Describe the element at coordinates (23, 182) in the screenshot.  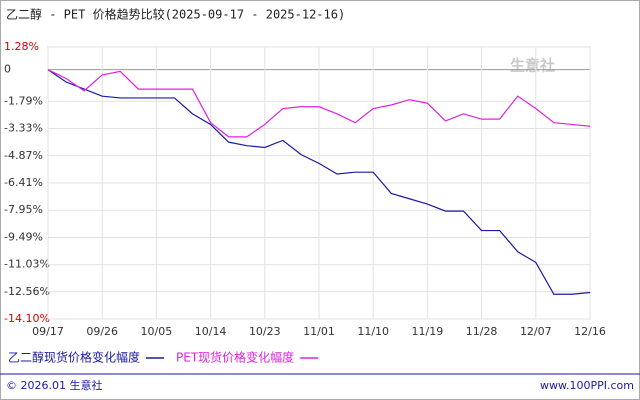
I see `y-tick-label: -6.41%` at that location.